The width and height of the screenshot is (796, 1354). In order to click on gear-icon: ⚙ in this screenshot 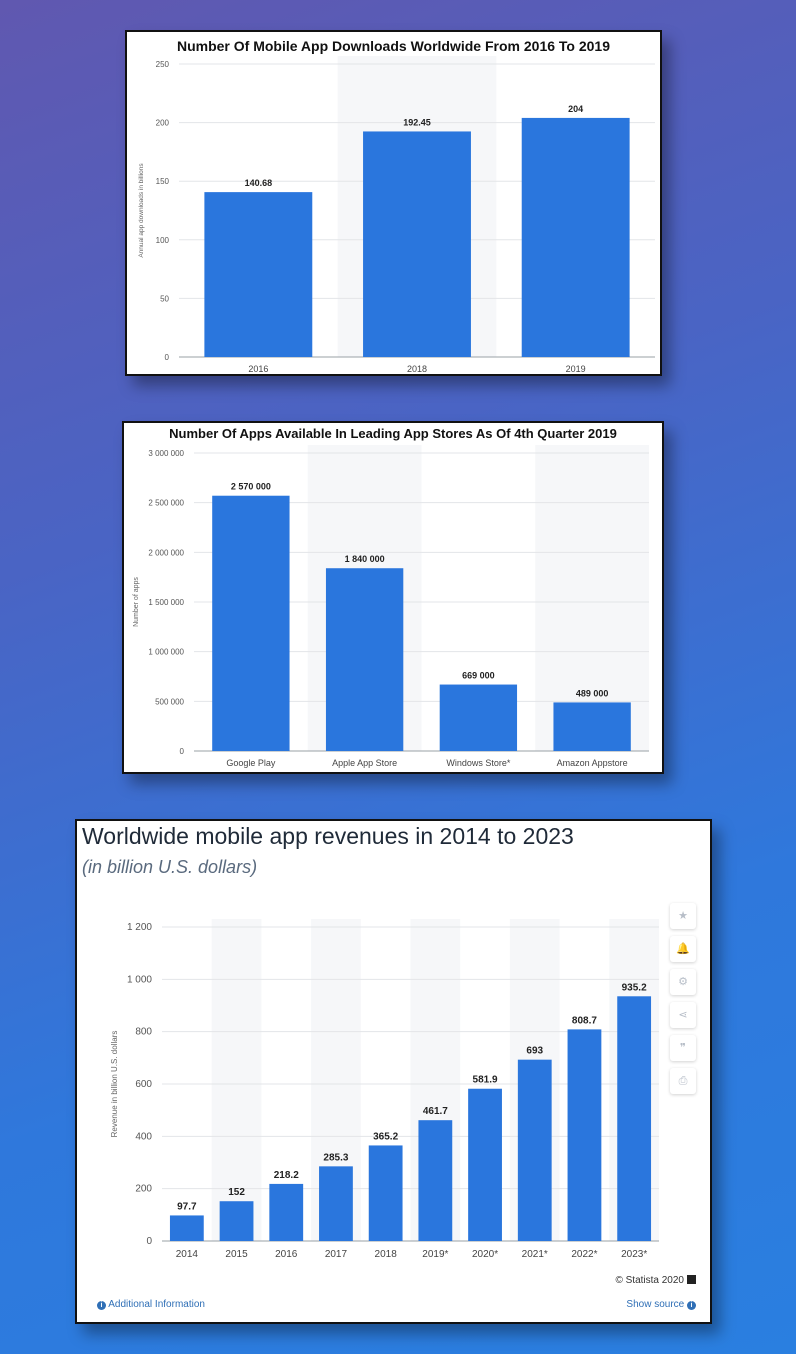, I will do `click(683, 982)`.